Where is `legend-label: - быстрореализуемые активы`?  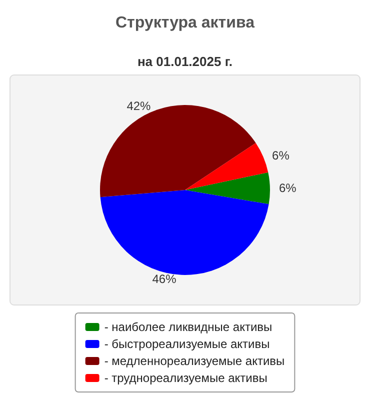
legend-label: - быстрореализуемые активы is located at coordinates (187, 344).